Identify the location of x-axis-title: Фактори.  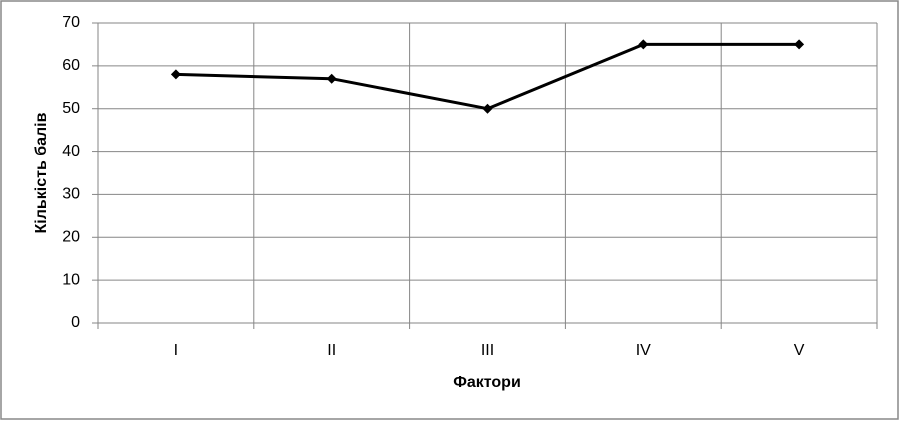
(487, 382).